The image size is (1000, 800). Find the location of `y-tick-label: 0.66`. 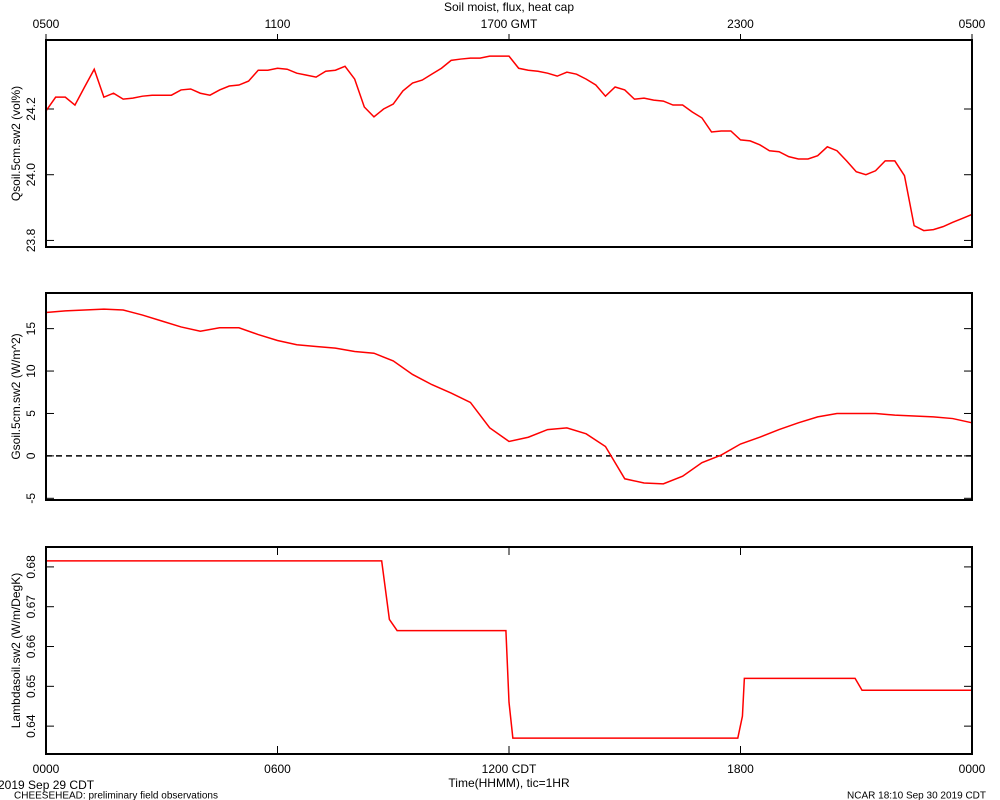

y-tick-label: 0.66 is located at coordinates (31, 647).